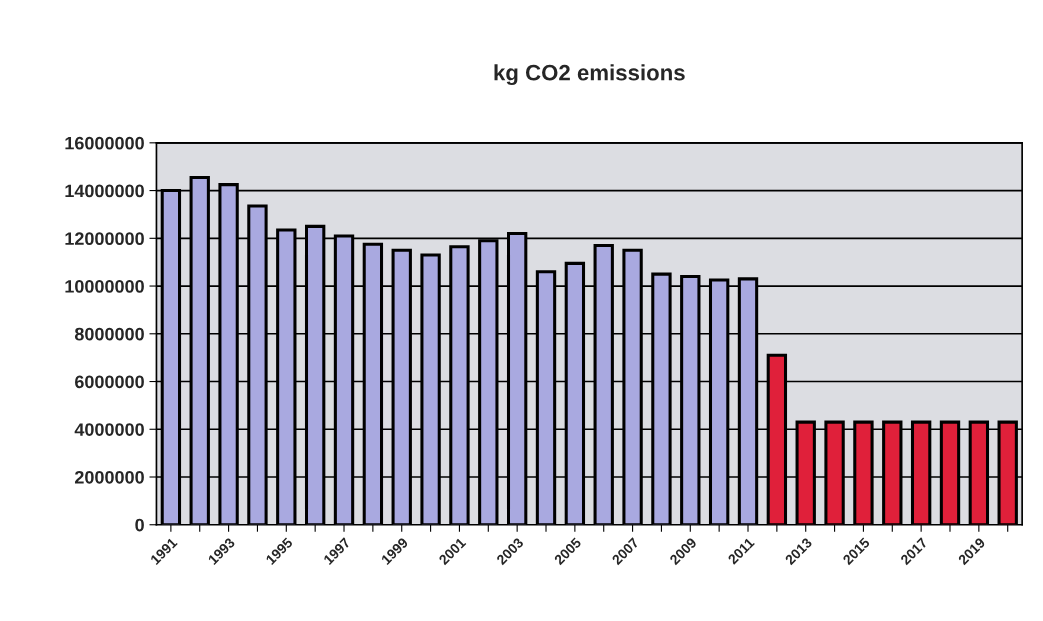 This screenshot has width=1043, height=621. What do you see at coordinates (109, 382) in the screenshot?
I see `y-tick-label: 6000000` at bounding box center [109, 382].